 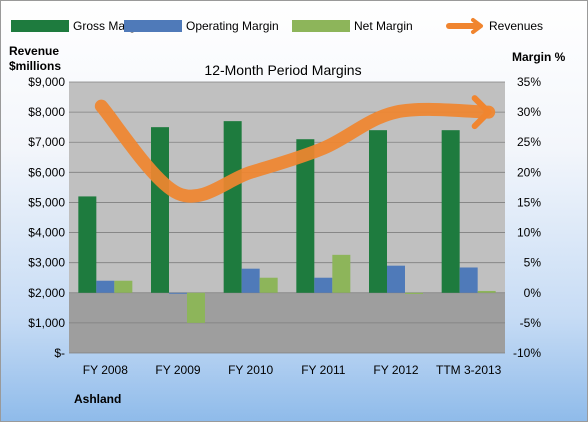 What do you see at coordinates (383, 26) in the screenshot?
I see `legend-label: Net Margin` at bounding box center [383, 26].